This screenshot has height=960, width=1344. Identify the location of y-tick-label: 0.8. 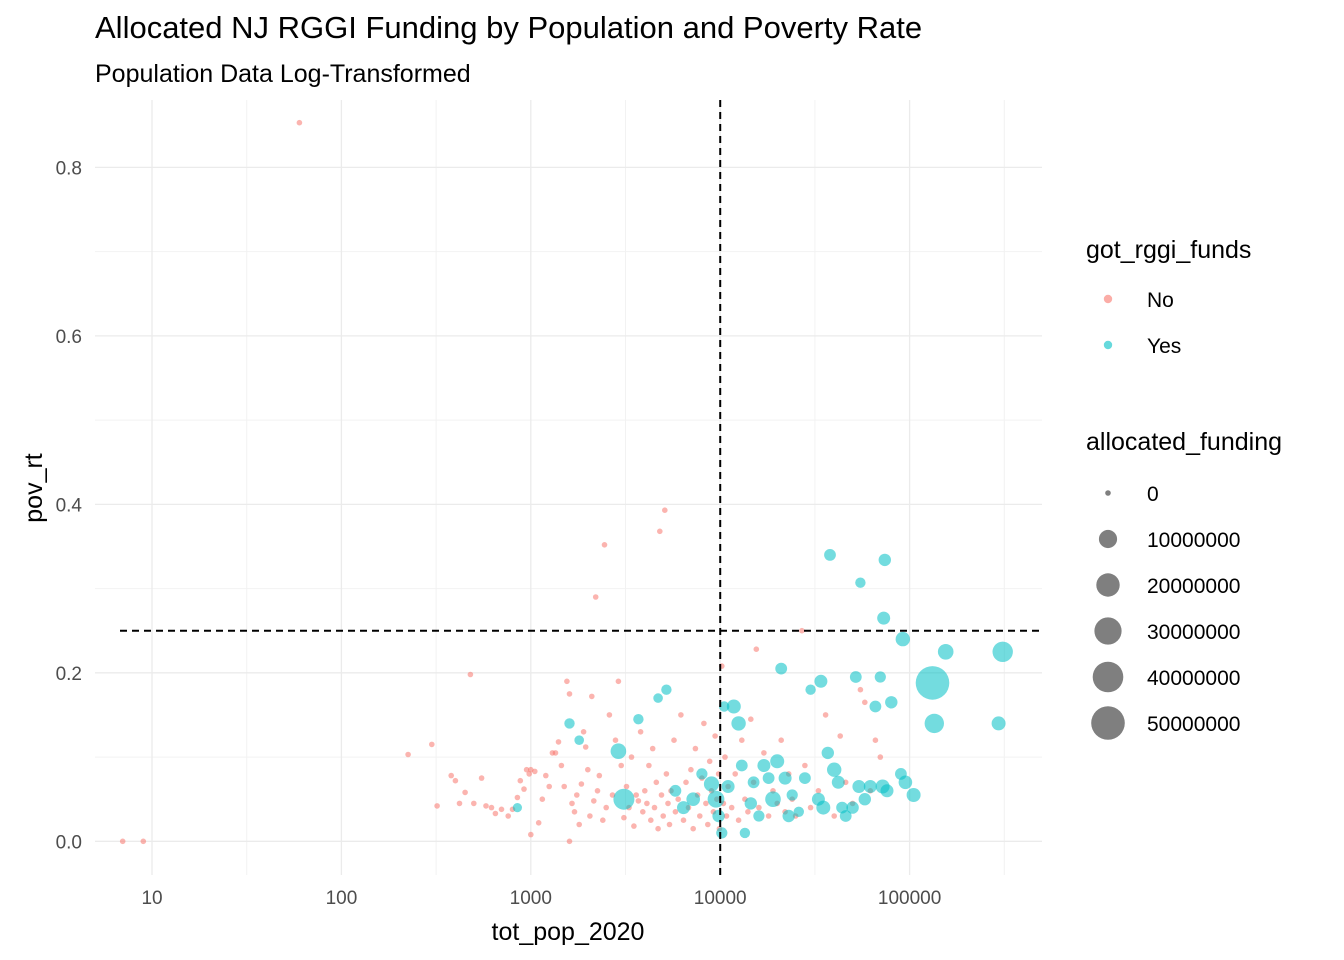
(69, 168).